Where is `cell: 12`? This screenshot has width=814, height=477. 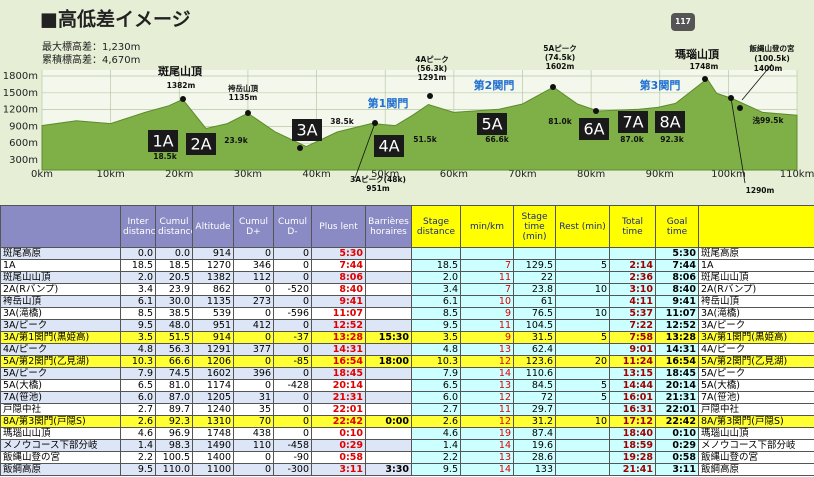 cell: 12 is located at coordinates (487, 397).